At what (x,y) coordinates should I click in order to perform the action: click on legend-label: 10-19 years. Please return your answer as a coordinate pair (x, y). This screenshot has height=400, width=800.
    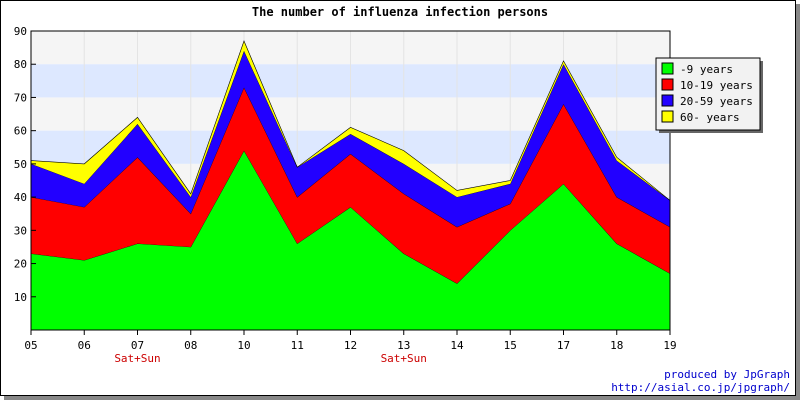
    Looking at the image, I should click on (716, 85).